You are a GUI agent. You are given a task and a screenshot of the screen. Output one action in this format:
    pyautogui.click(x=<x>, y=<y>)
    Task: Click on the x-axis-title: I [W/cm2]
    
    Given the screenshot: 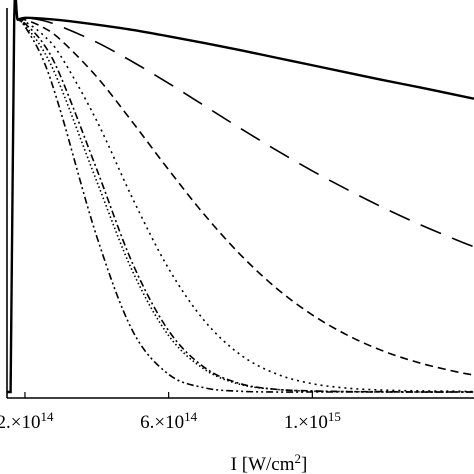 What is the action you would take?
    pyautogui.click(x=269, y=462)
    